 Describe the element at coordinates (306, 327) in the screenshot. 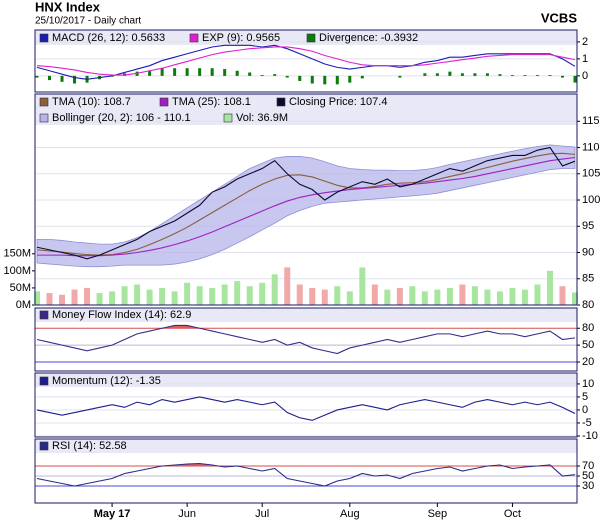

I see `overbought-fill` at that location.